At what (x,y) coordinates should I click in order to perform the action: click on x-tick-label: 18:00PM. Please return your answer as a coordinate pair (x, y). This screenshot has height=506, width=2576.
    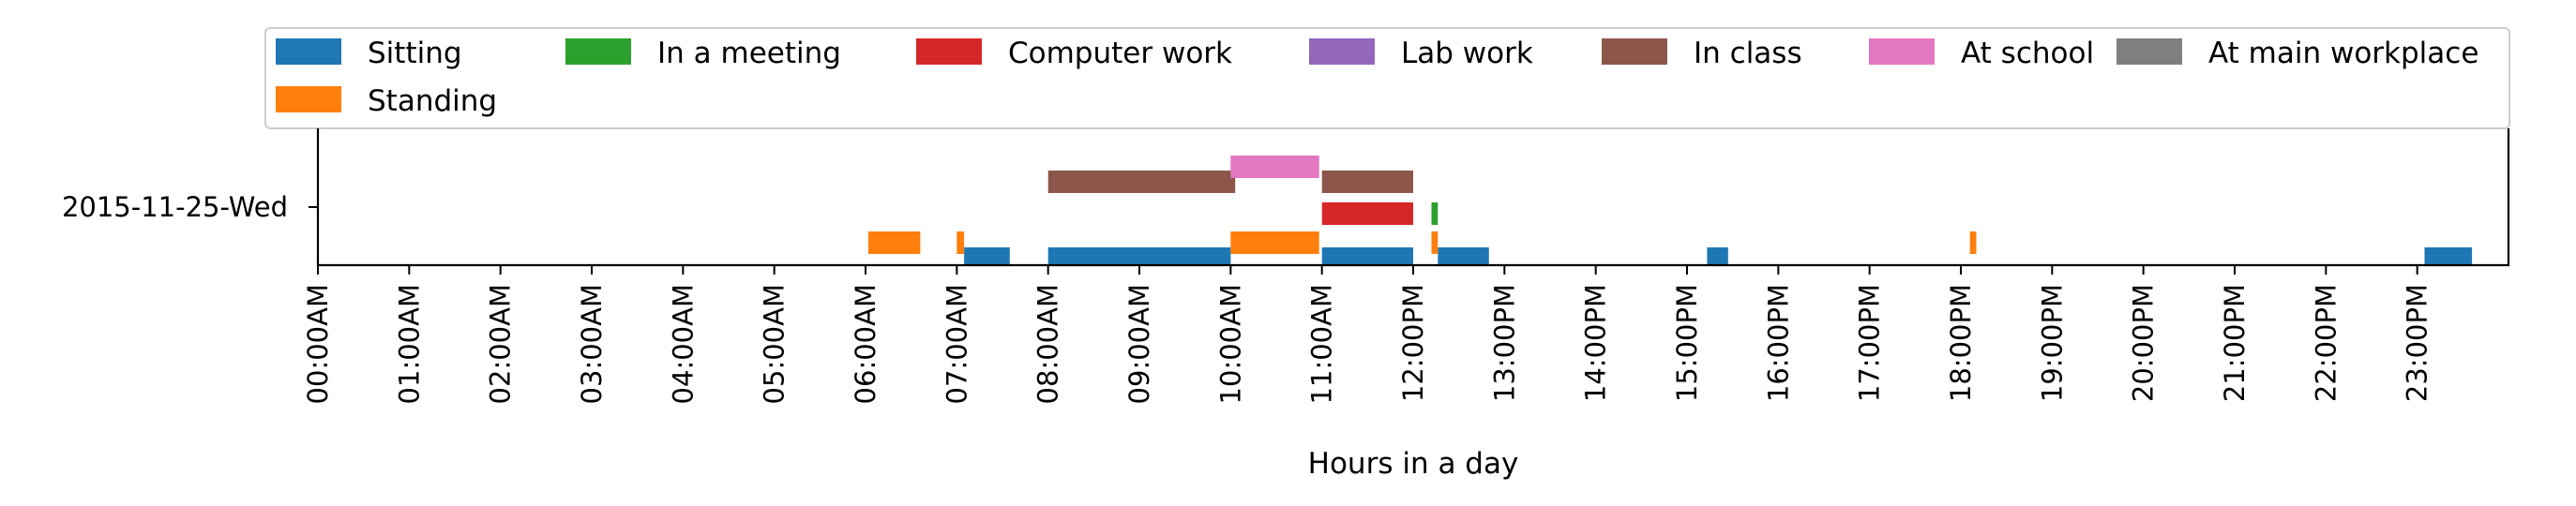
    Looking at the image, I should click on (1961, 343).